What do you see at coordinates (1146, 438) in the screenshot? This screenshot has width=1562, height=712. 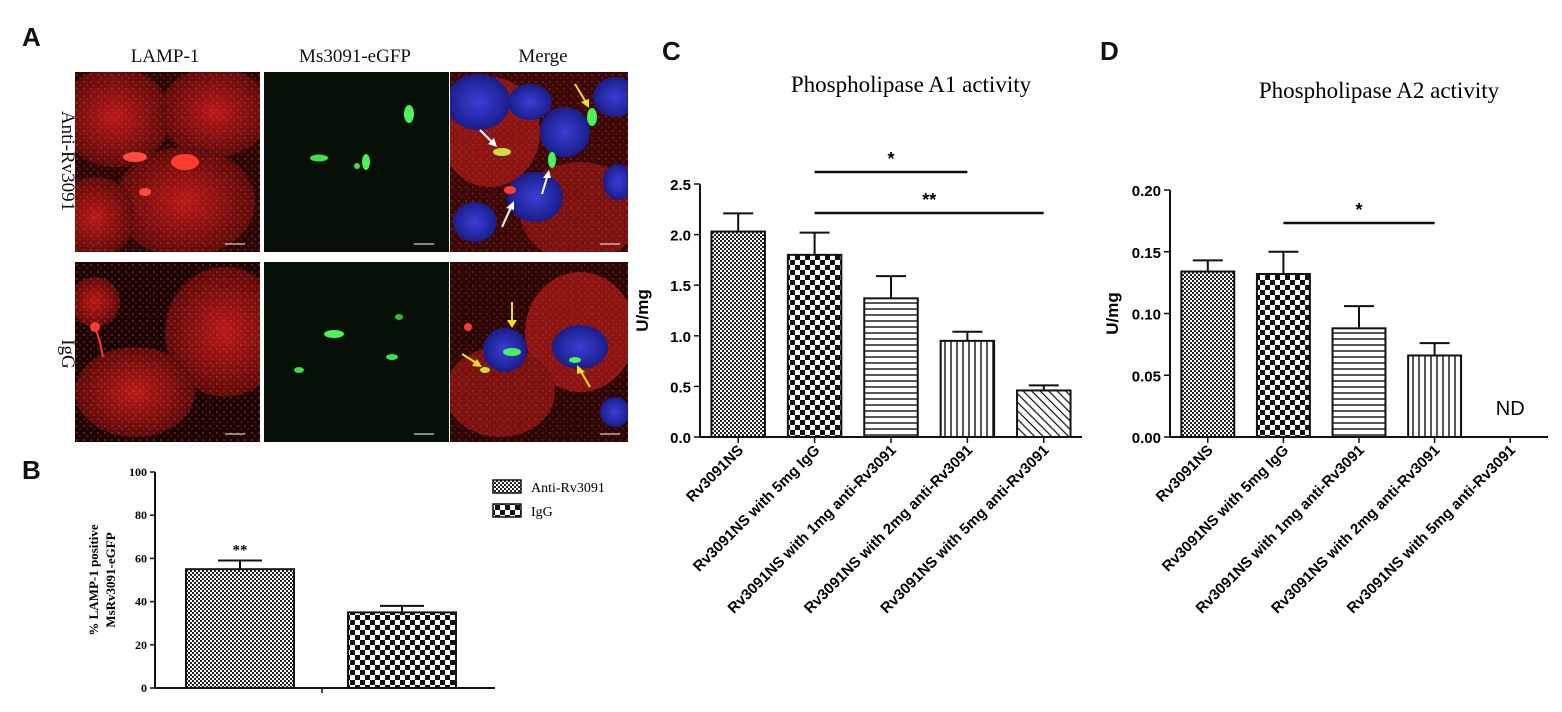 I see `ytick-label-D: 0.00` at bounding box center [1146, 438].